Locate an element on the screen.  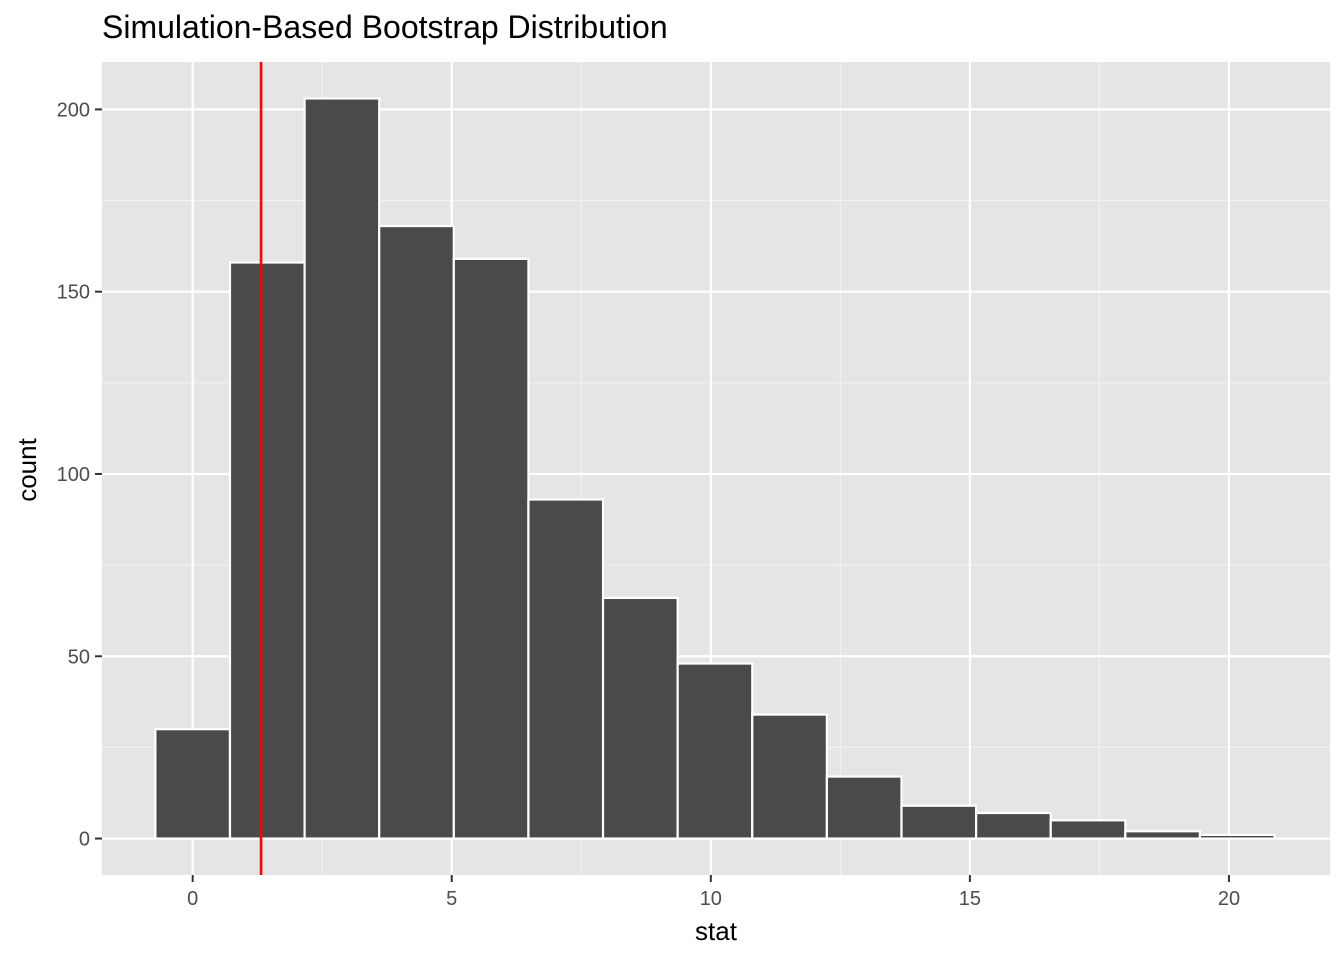
x-tick-label: 15 is located at coordinates (970, 899).